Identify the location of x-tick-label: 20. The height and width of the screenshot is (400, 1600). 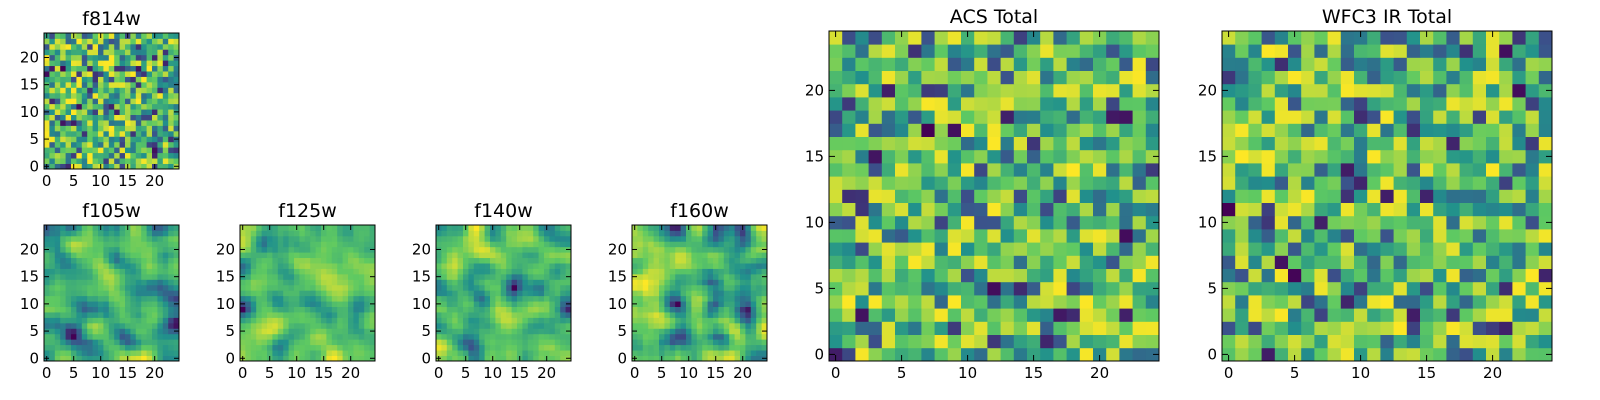
(1099, 373).